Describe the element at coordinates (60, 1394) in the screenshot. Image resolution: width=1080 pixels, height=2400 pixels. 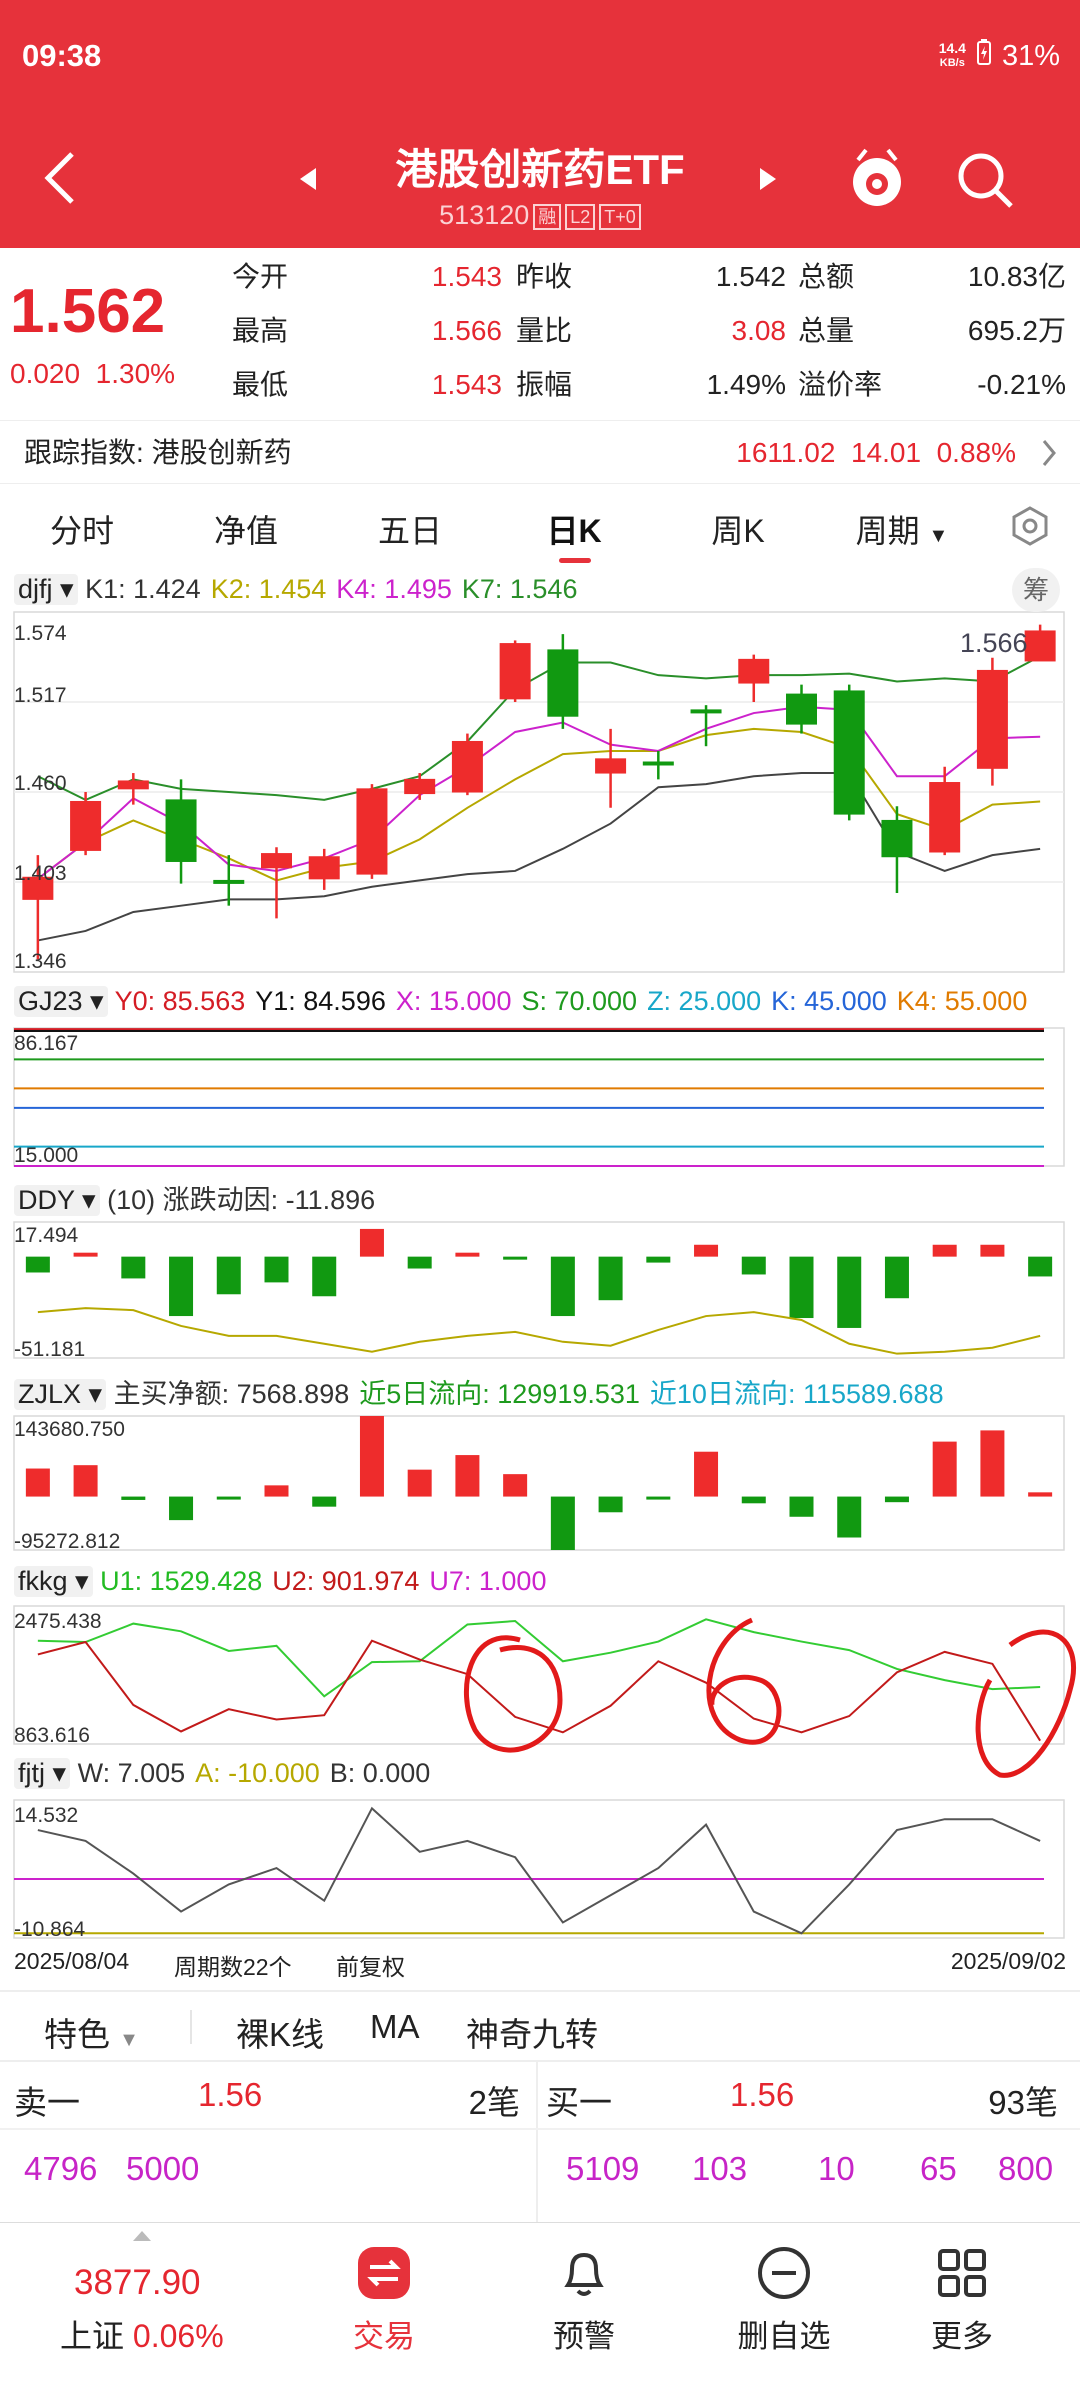
I see `zjlx-selector: ZJLX ▾` at that location.